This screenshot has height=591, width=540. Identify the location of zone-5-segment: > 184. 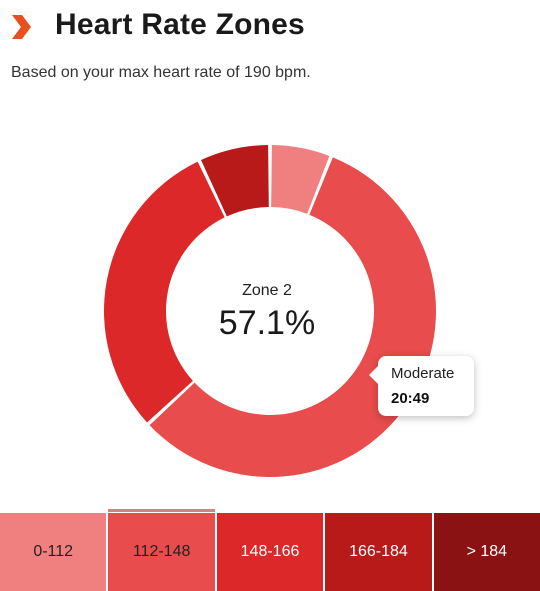
(486, 552).